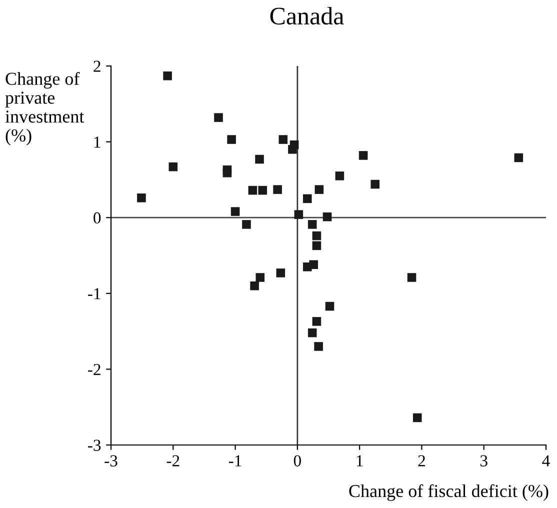 The width and height of the screenshot is (557, 508). Describe the element at coordinates (546, 460) in the screenshot. I see `x-tick-label: 4` at that location.